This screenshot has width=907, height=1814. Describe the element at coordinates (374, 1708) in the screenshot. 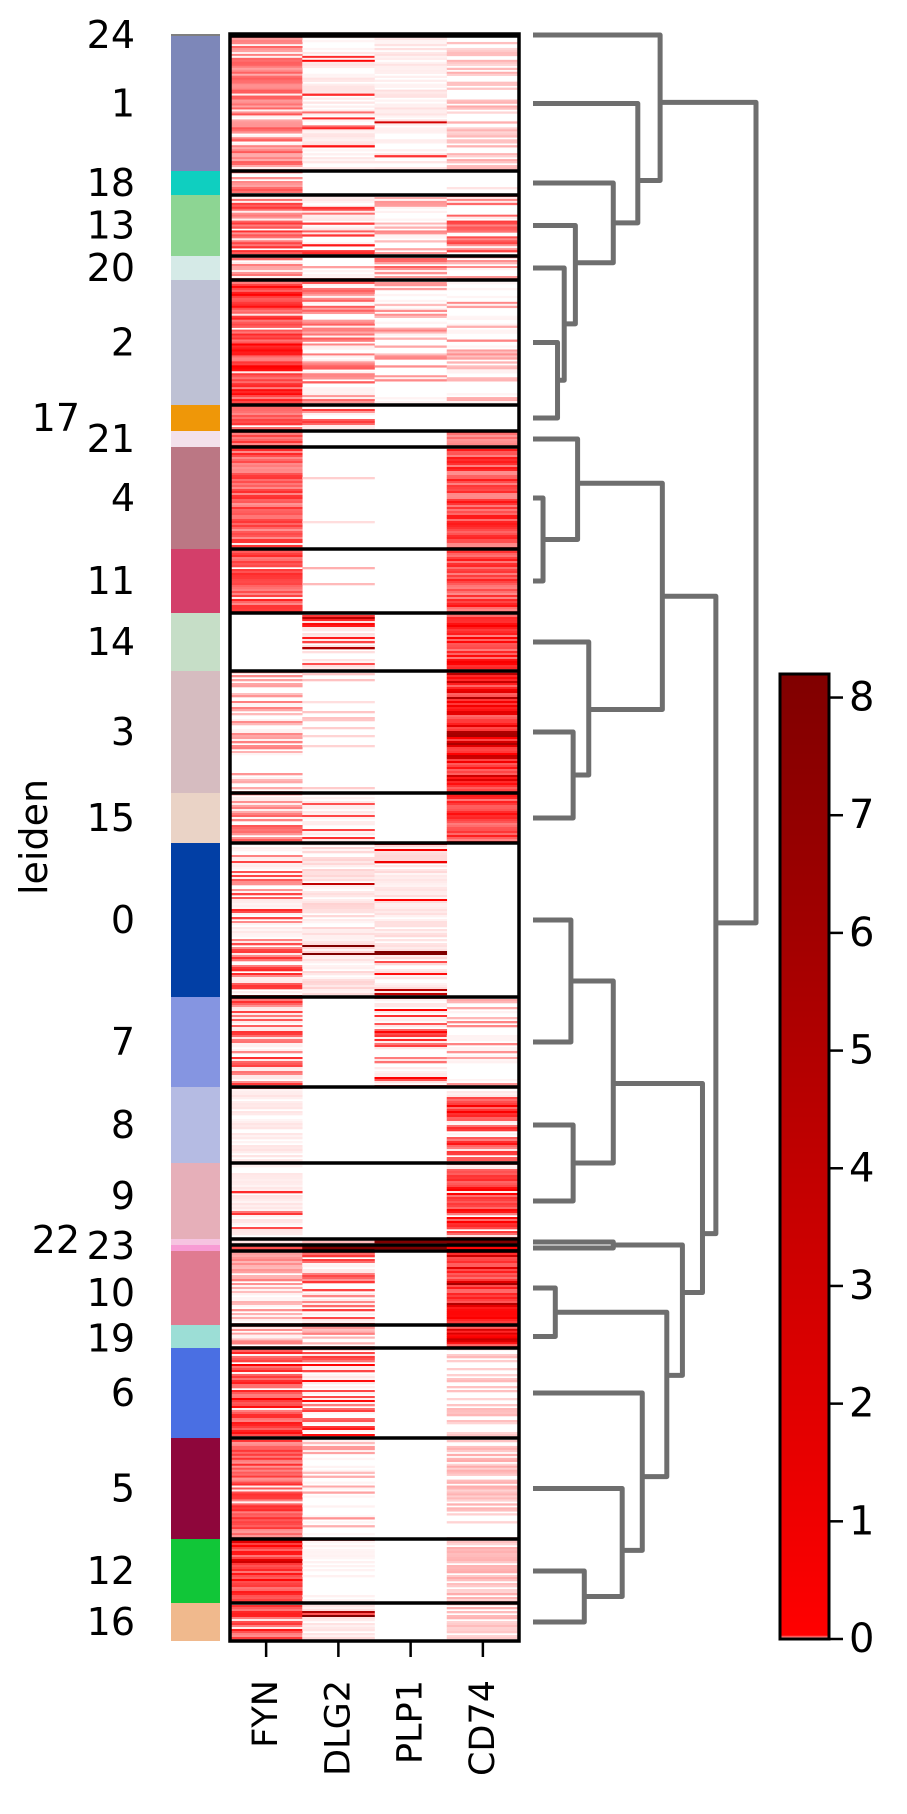

I see `gene-axis: FYN DLG2 PLP1 CD74` at that location.